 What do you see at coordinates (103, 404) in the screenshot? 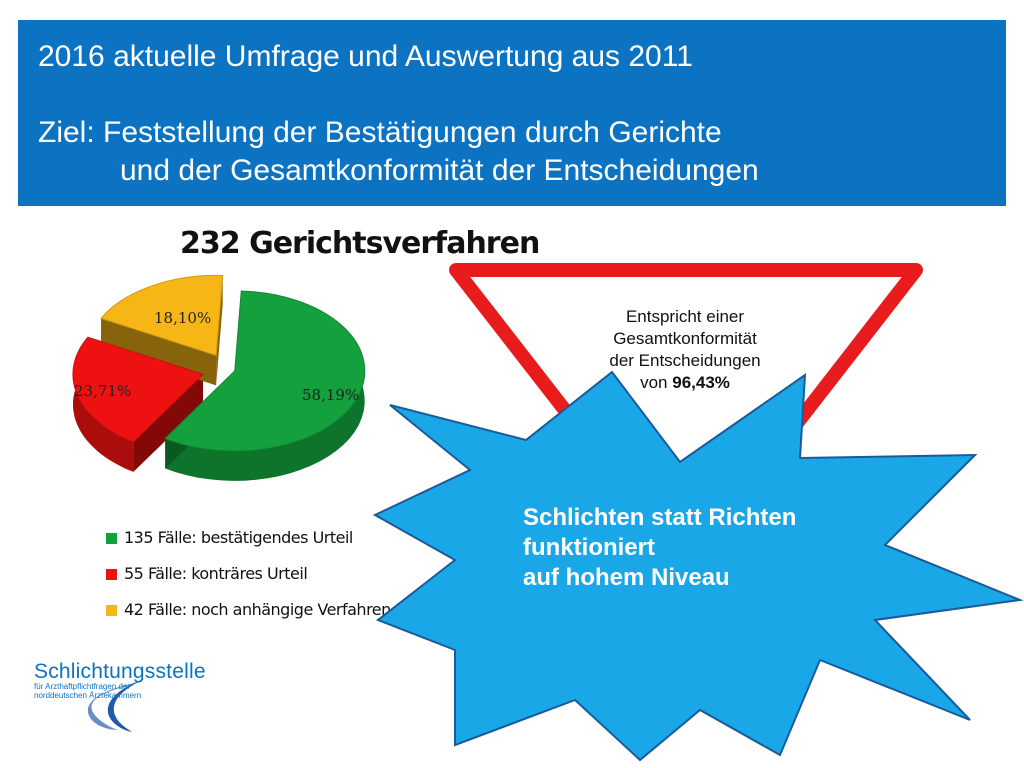
I see `pie-side-contrary` at bounding box center [103, 404].